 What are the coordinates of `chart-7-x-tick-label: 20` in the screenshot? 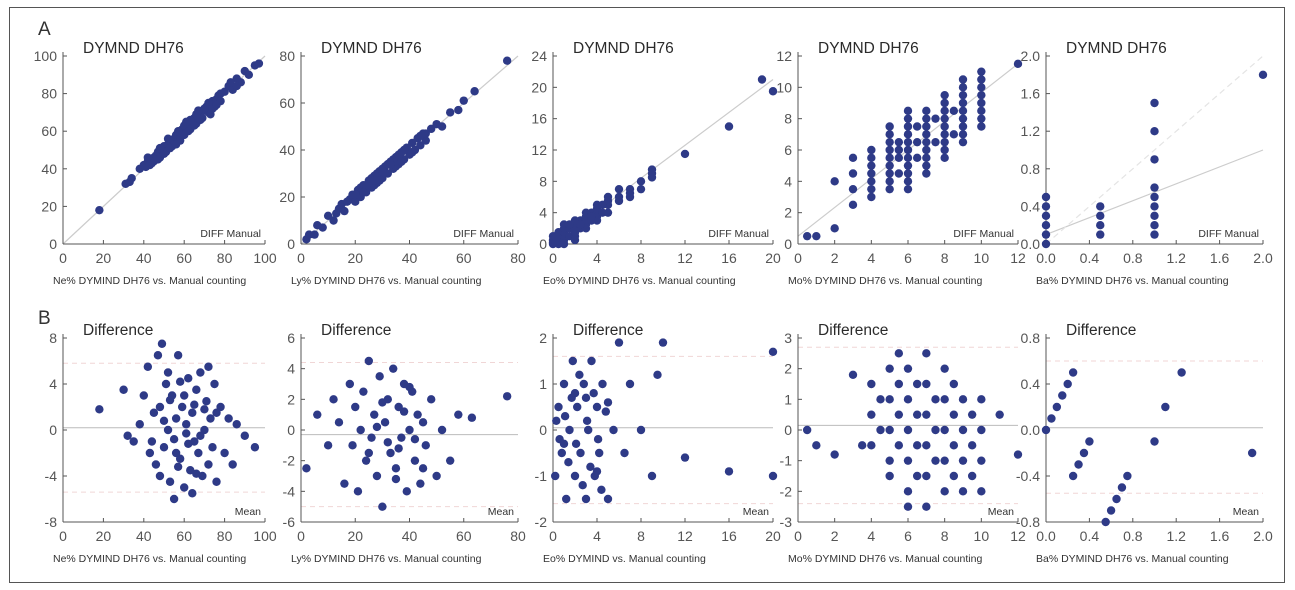 It's located at (355, 536).